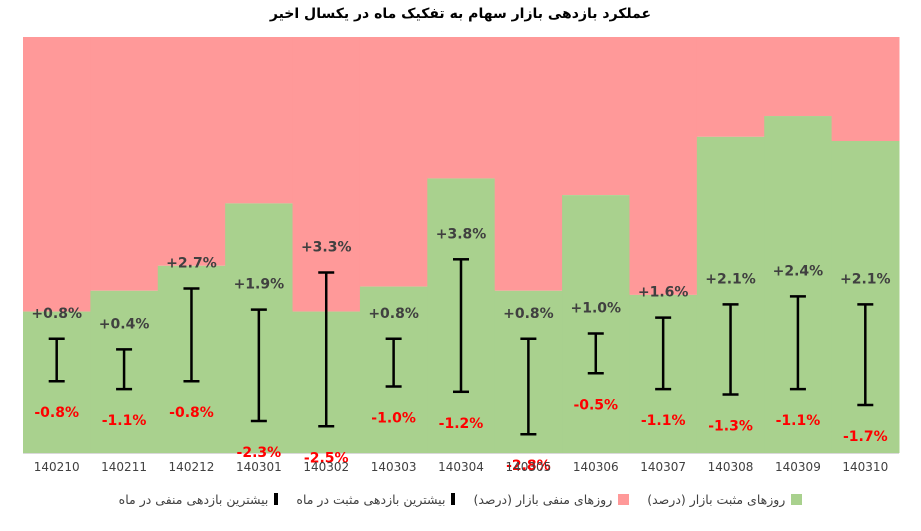 This screenshot has width=921, height=531. I want to click on legend-swatch-negative, so click(624, 499).